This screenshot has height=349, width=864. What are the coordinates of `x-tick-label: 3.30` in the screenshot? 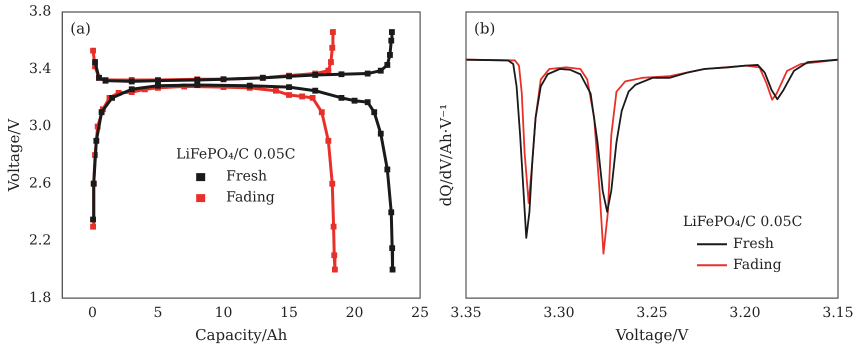 It's located at (559, 313).